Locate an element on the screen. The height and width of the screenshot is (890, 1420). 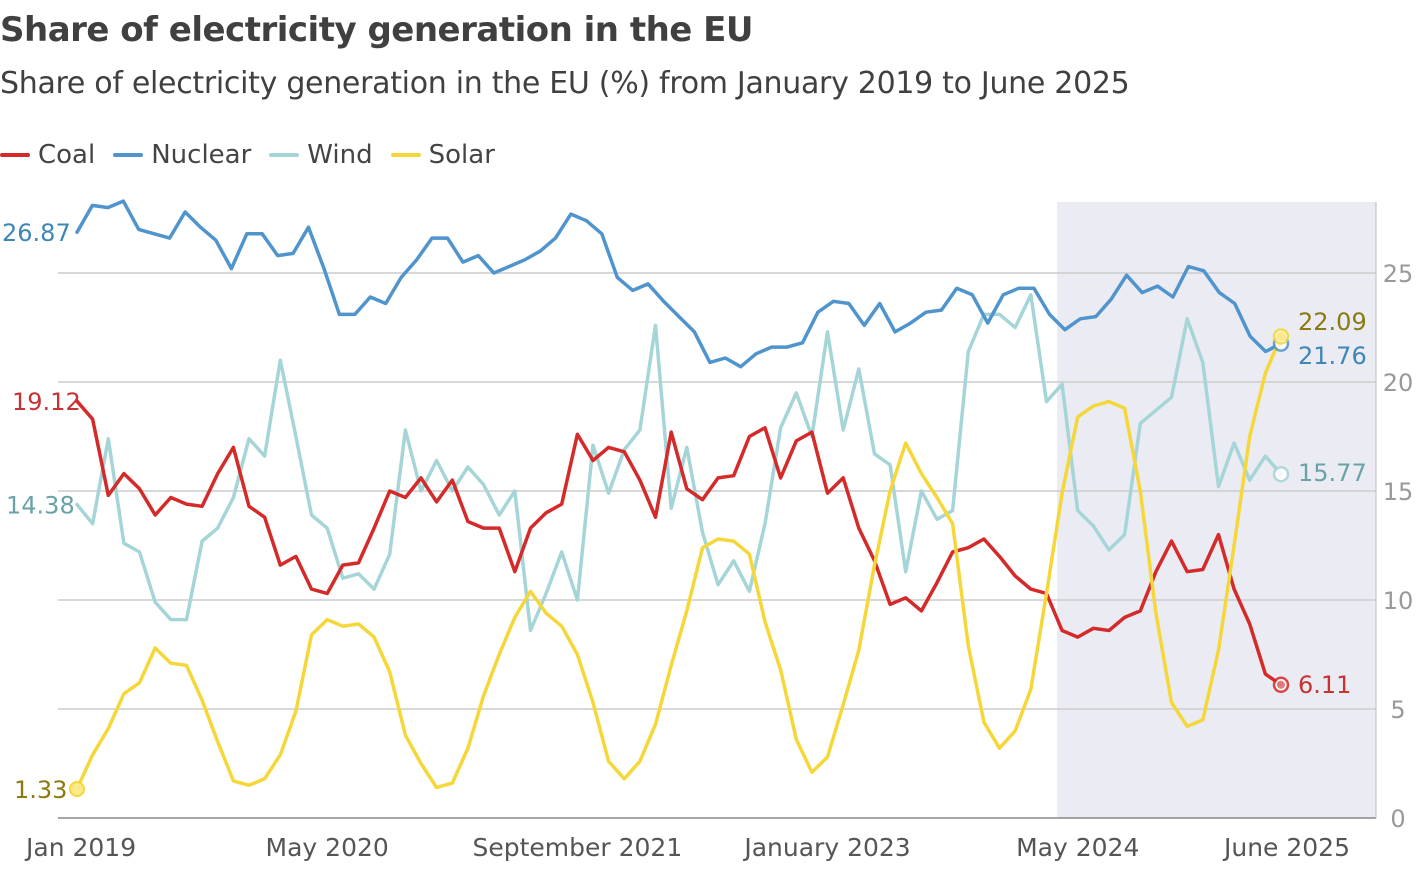
y-tick-label: 15 is located at coordinates (1398, 492).